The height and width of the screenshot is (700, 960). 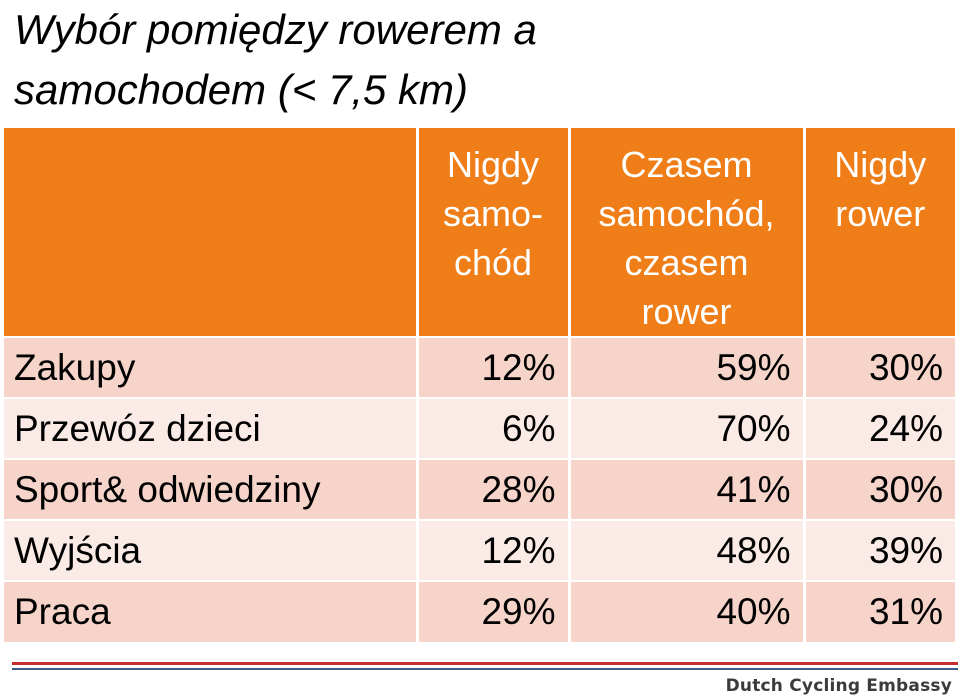 I want to click on cell-sometimes: 48%, so click(x=687, y=550).